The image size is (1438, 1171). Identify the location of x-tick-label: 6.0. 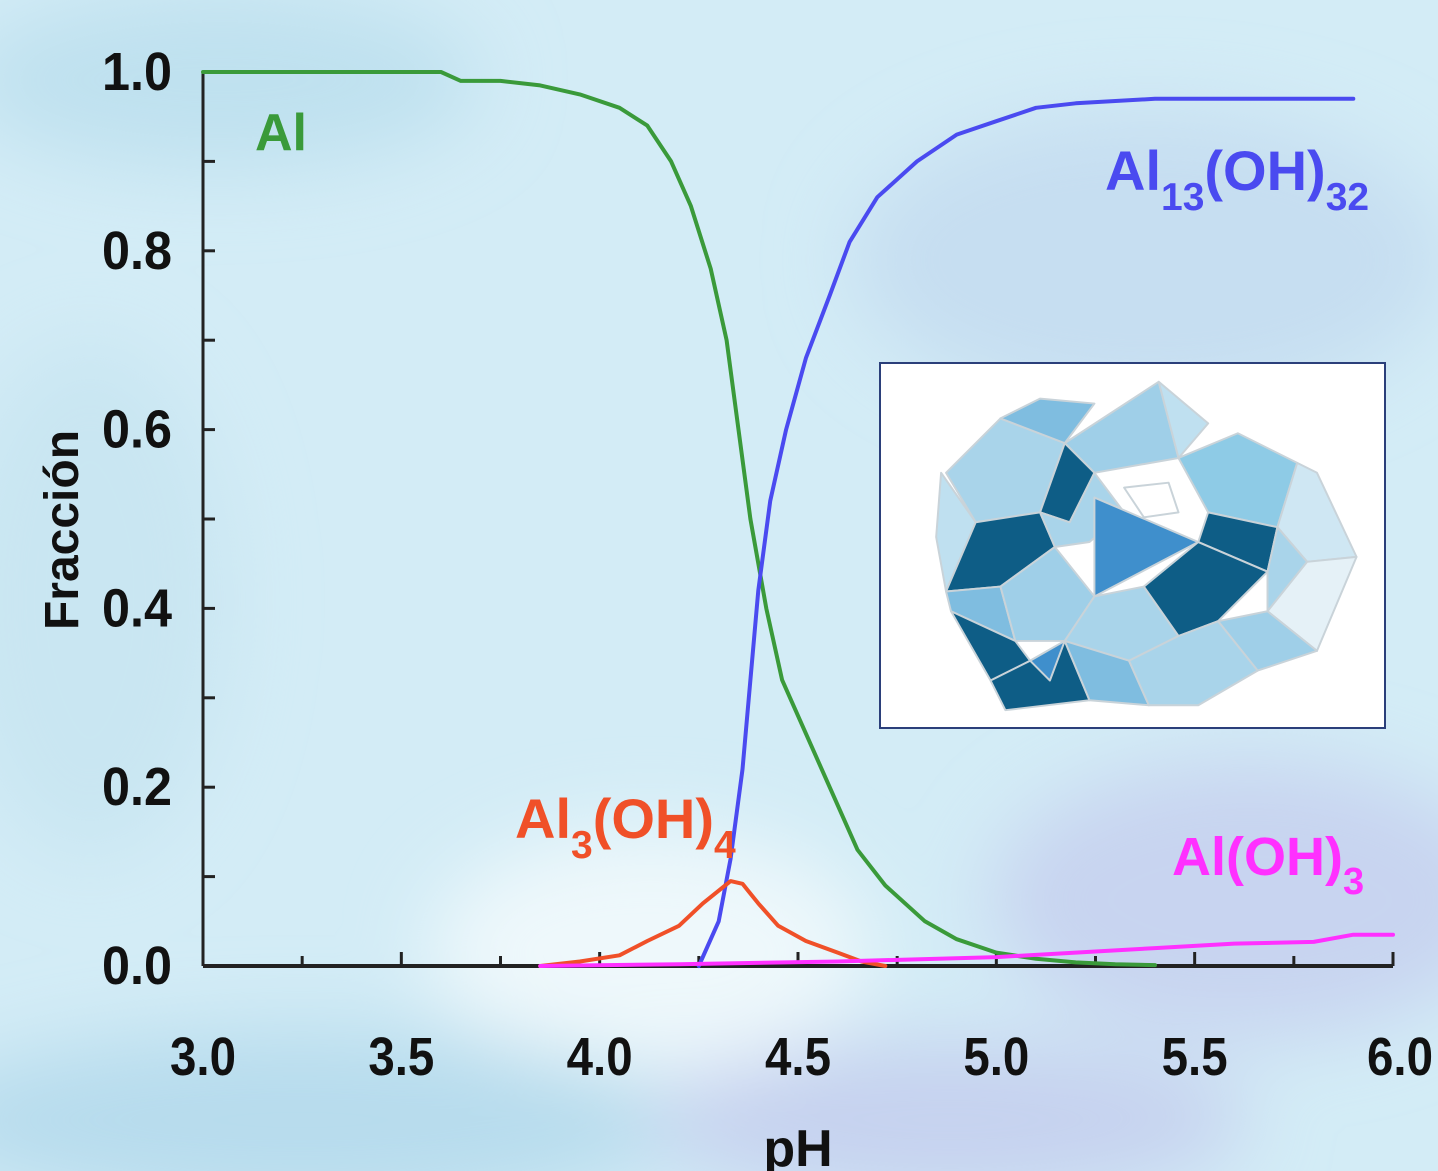
(1400, 1057).